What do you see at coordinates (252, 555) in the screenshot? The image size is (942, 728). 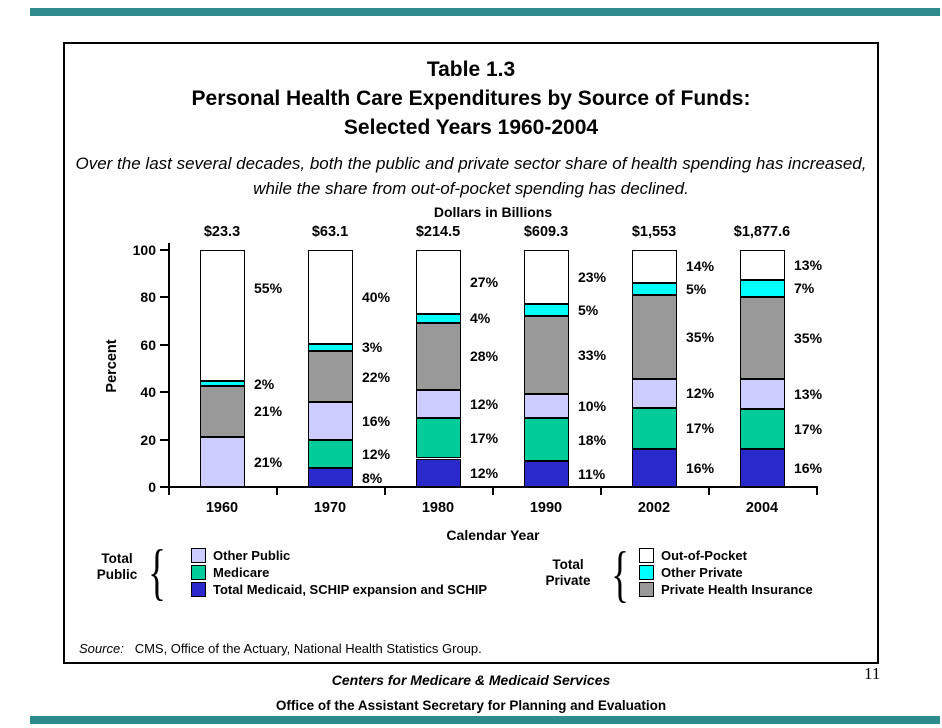 I see `legend-label-other-public: Other Public` at bounding box center [252, 555].